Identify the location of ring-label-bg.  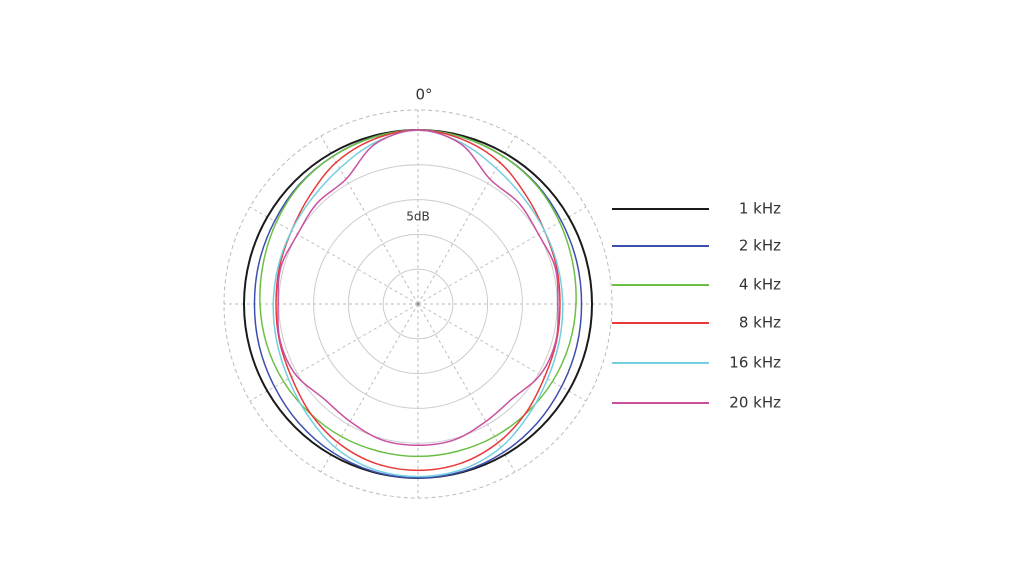
(418, 216).